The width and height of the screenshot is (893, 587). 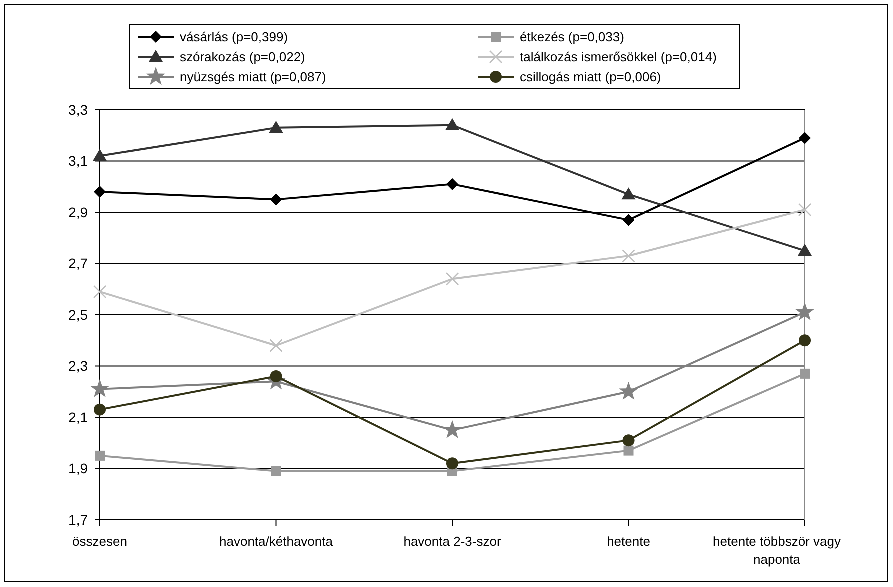 What do you see at coordinates (591, 77) in the screenshot?
I see `legend-label: csillogás miatt (p=0,006)` at bounding box center [591, 77].